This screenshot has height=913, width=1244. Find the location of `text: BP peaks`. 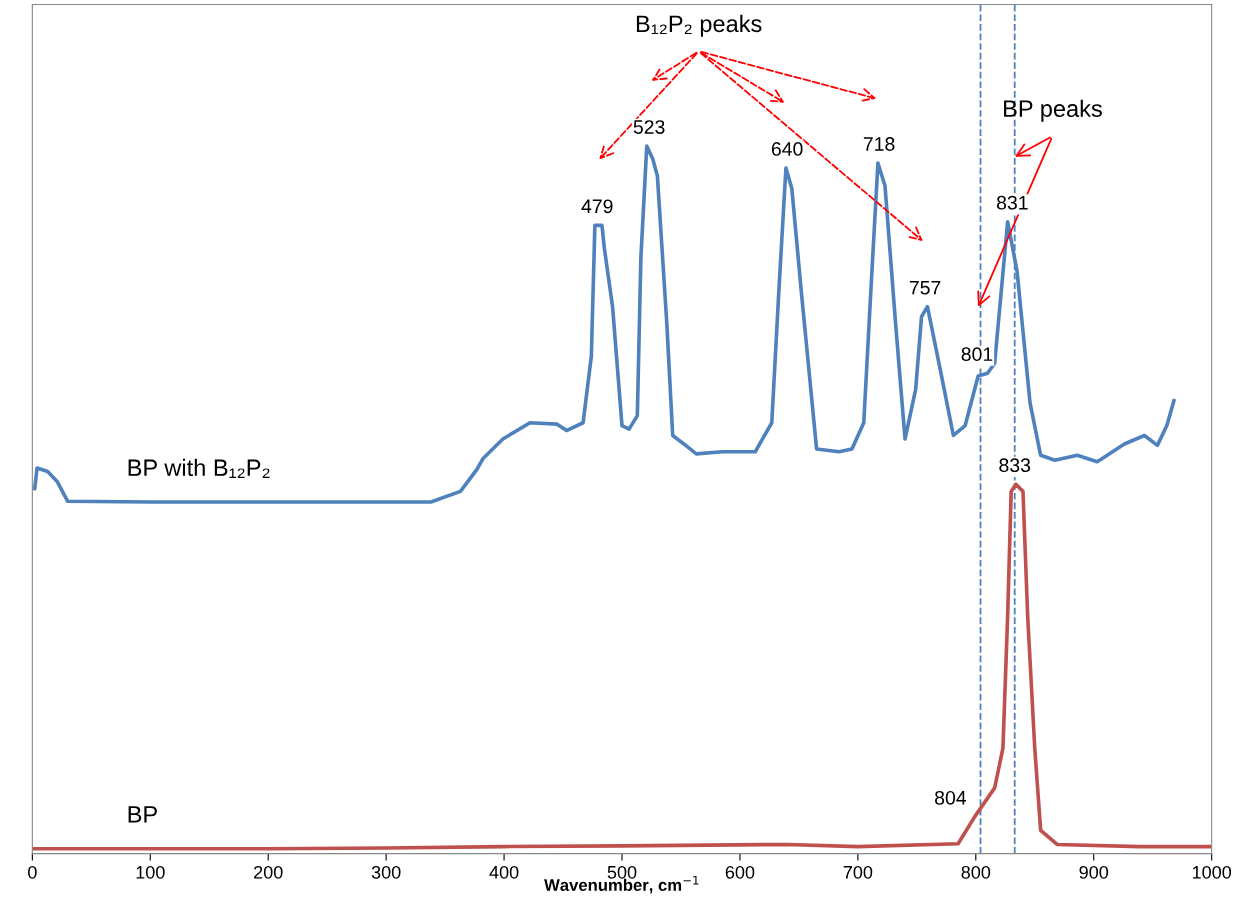

text: BP peaks is located at coordinates (1053, 110).